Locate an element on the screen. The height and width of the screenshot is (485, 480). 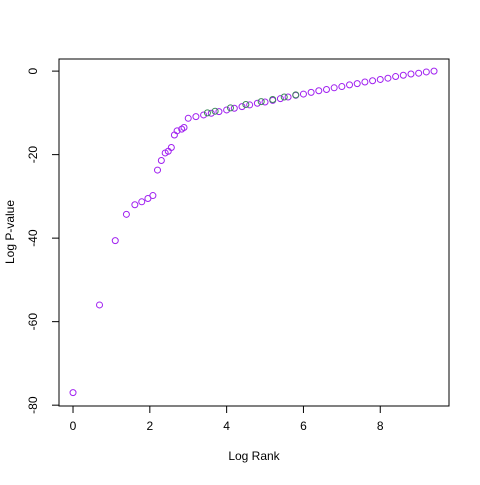
y-tick-label: -20 is located at coordinates (33, 155).